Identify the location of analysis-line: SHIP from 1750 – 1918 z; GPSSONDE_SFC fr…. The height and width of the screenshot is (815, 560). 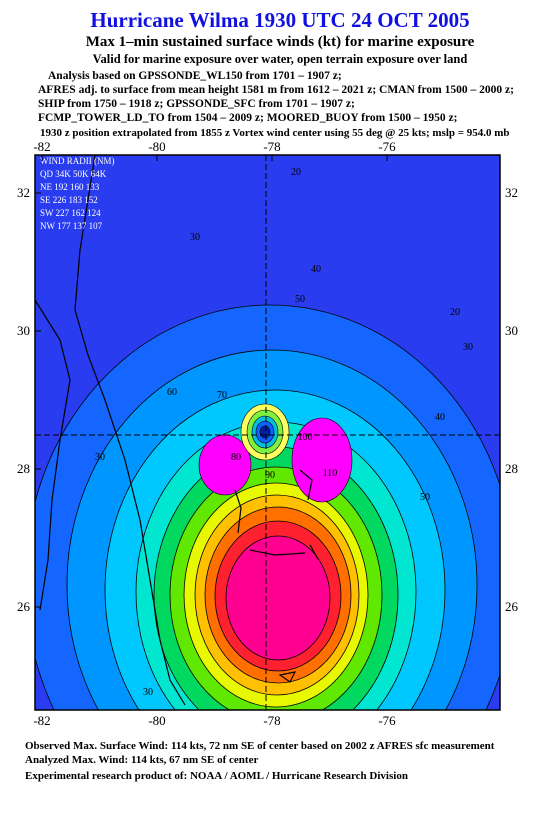
(196, 104).